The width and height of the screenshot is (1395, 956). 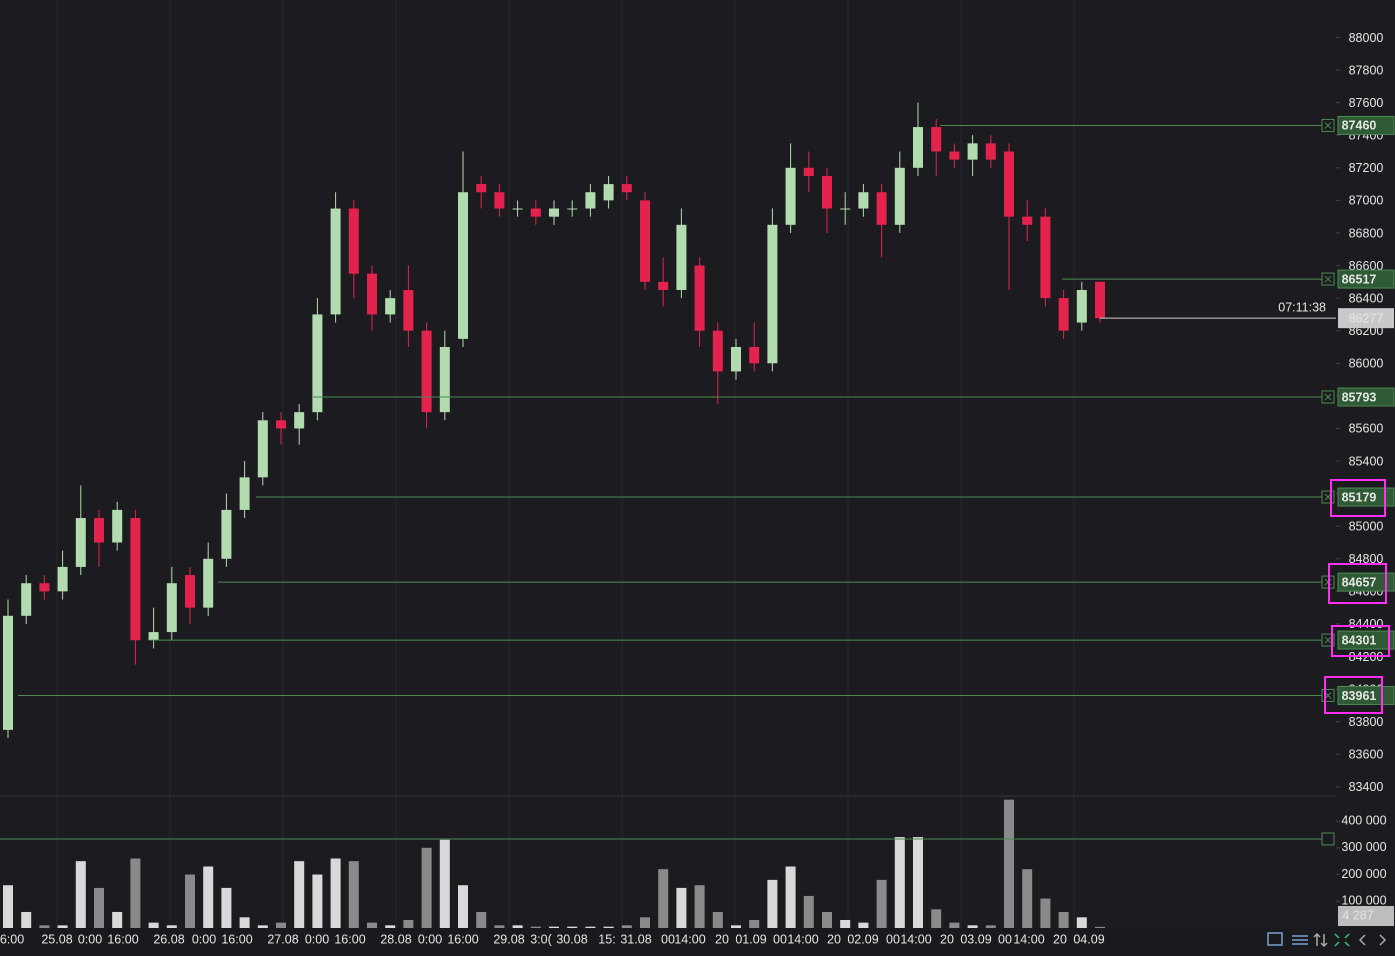 I want to click on level-label: 86517, so click(x=1359, y=279).